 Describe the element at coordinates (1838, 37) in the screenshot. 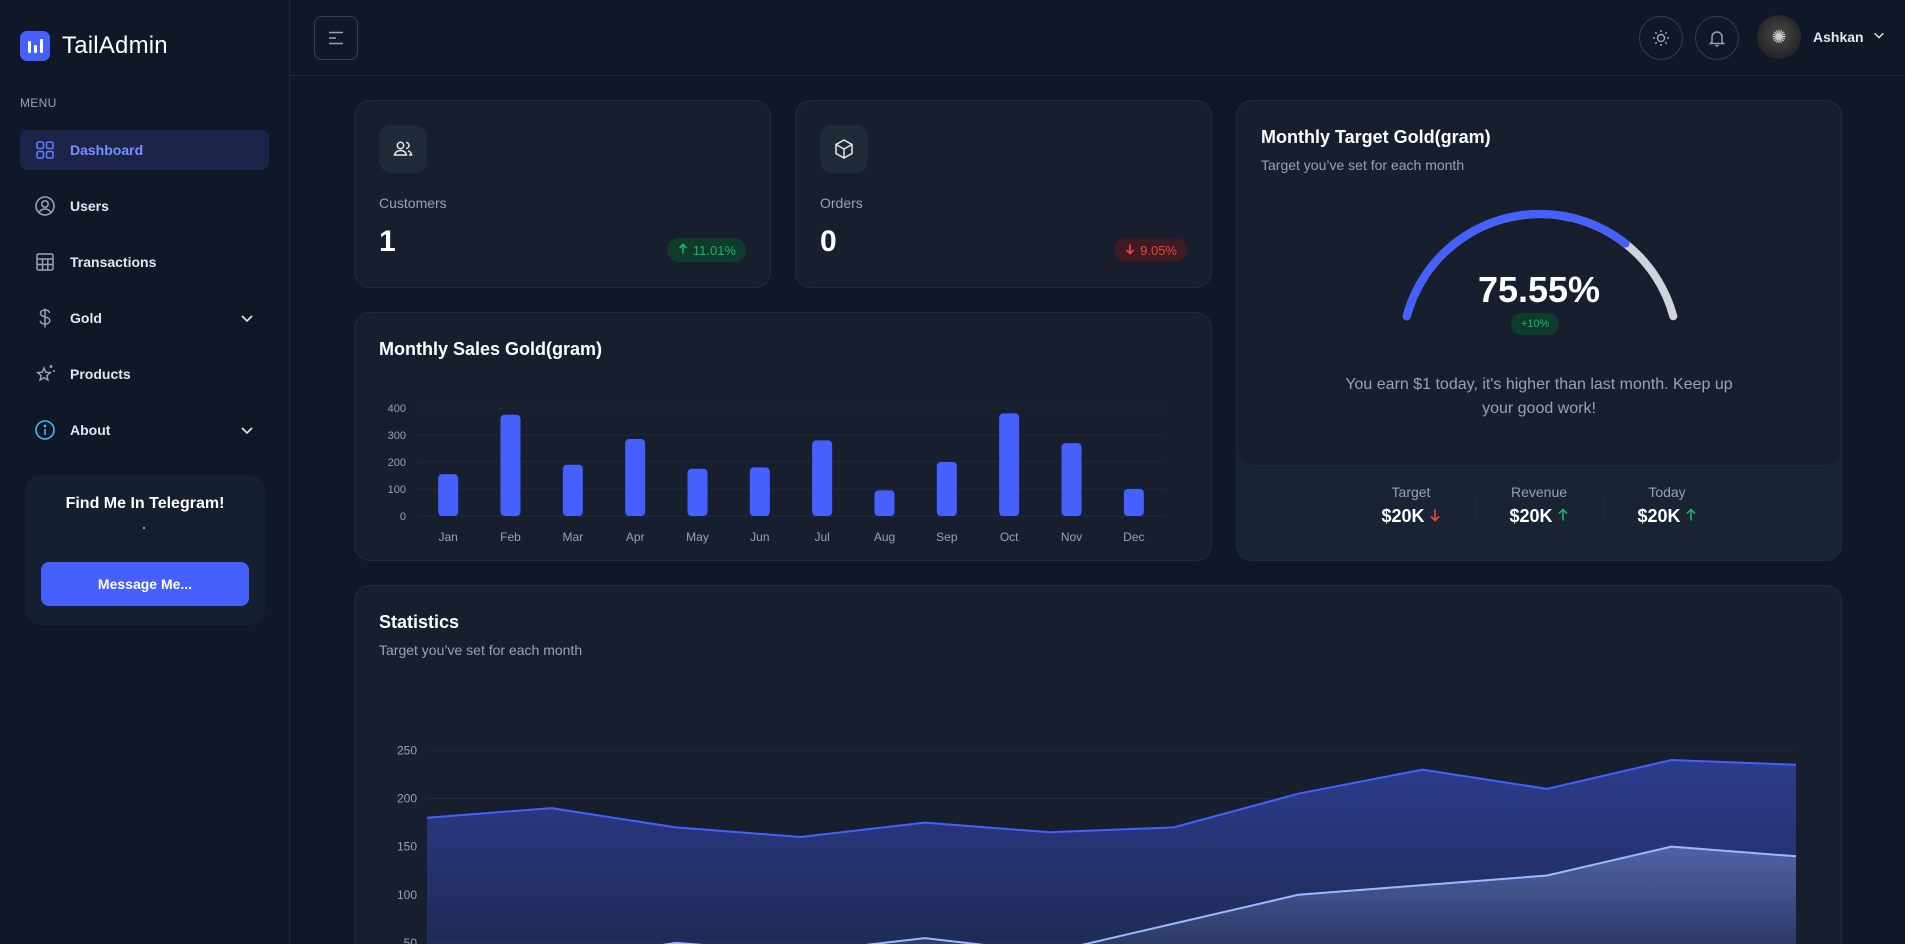

I see `user-name: Ashkan` at that location.